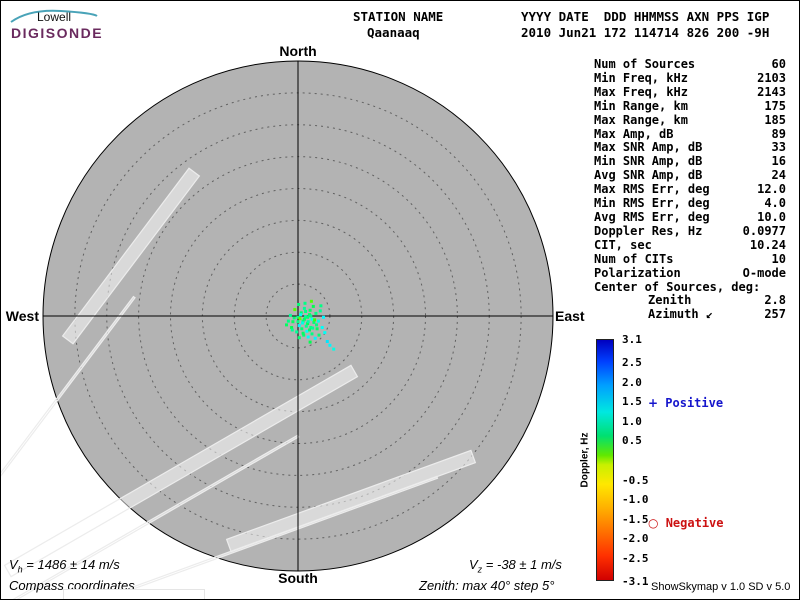 Image resolution: width=800 pixels, height=600 pixels. I want to click on compass-east-label: East, so click(570, 316).